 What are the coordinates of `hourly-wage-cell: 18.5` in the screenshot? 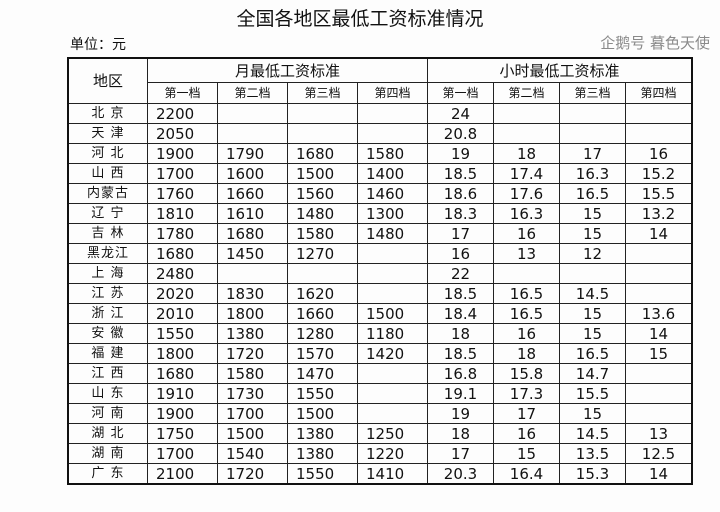 It's located at (460, 173).